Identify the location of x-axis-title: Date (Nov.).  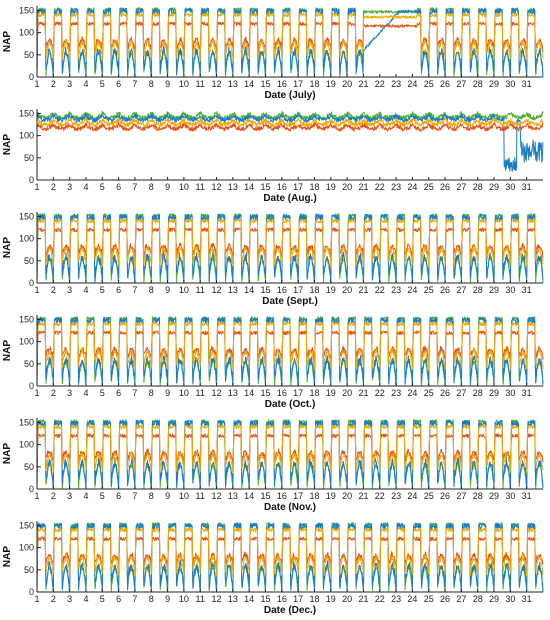
(290, 507).